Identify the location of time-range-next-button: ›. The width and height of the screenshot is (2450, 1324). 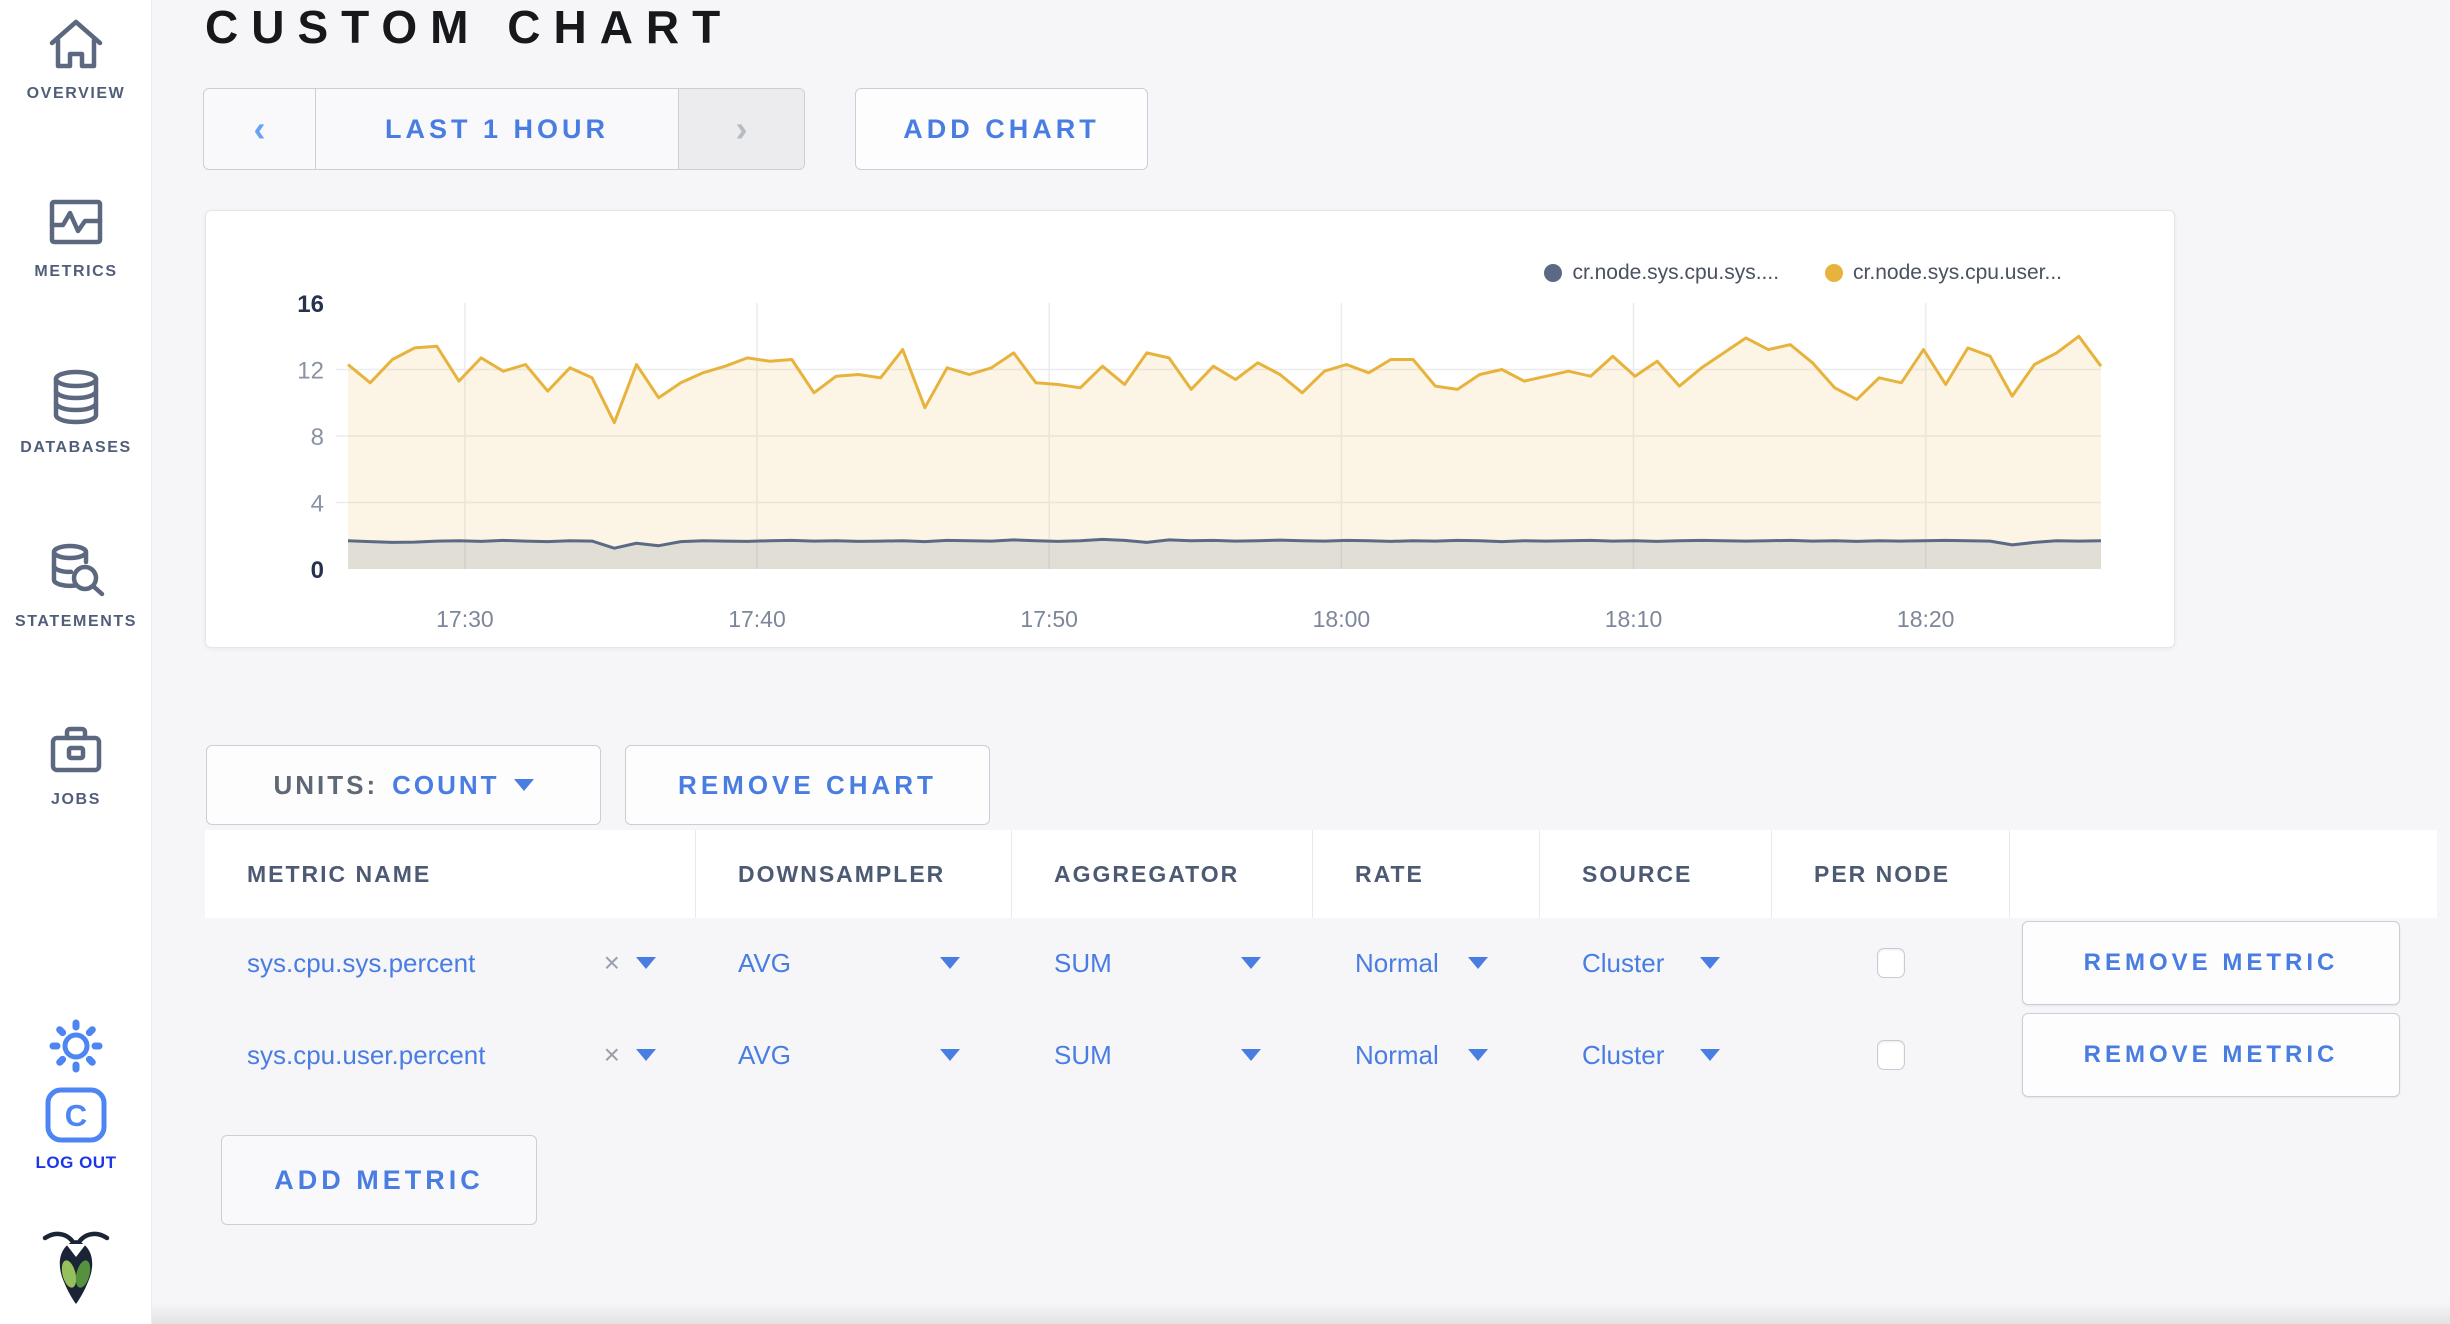
(741, 129).